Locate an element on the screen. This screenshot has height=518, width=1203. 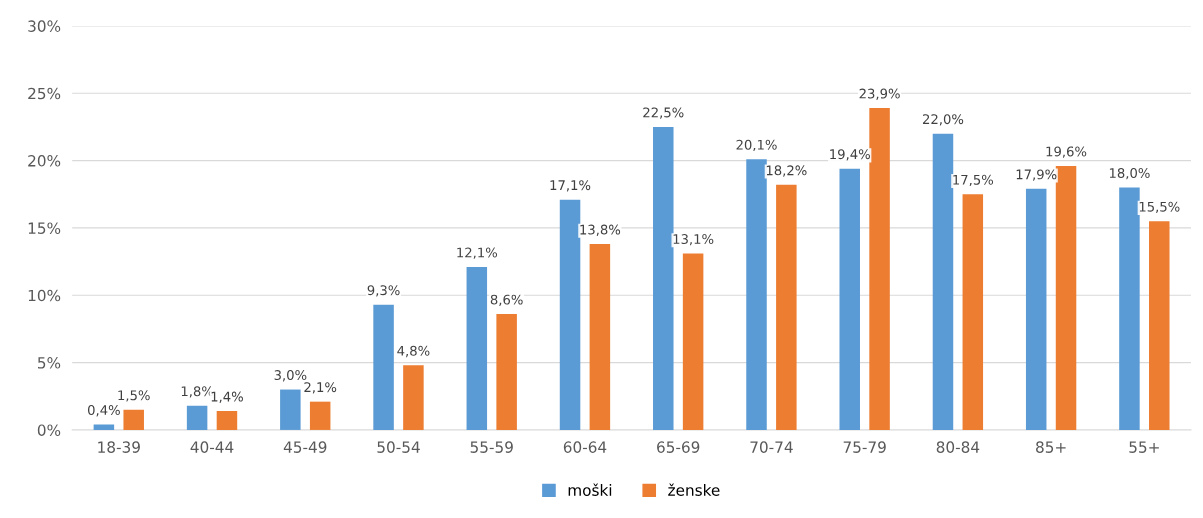
y-tick-label: 15% is located at coordinates (44, 228).